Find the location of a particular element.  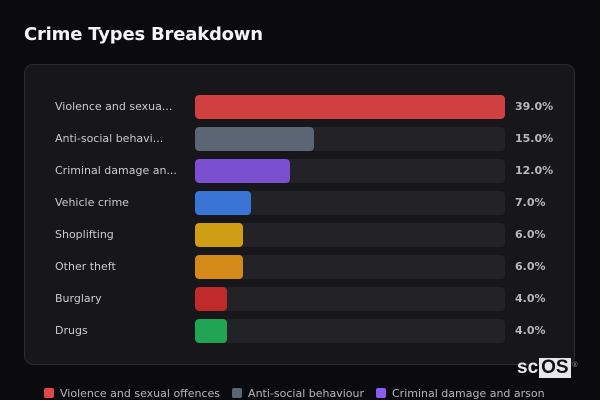

watermark-prefix: sc is located at coordinates (528, 367).